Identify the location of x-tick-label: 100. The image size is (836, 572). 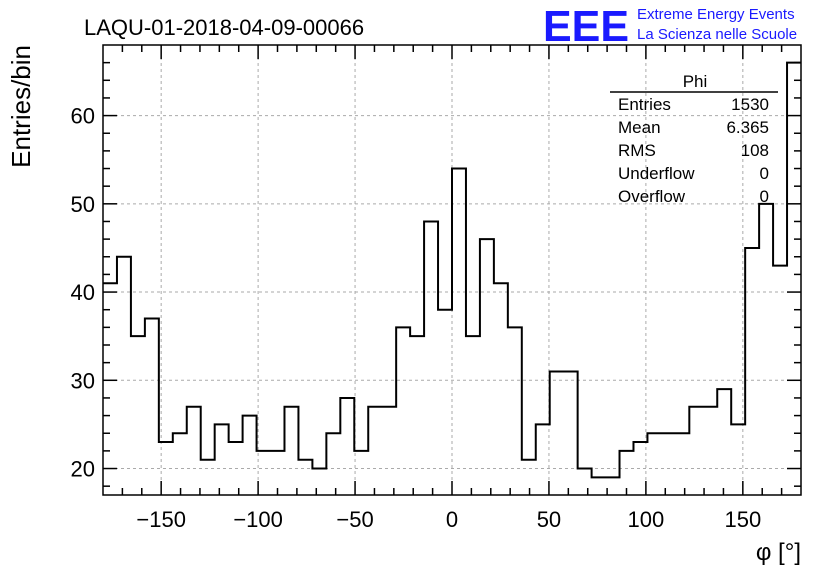
(646, 519).